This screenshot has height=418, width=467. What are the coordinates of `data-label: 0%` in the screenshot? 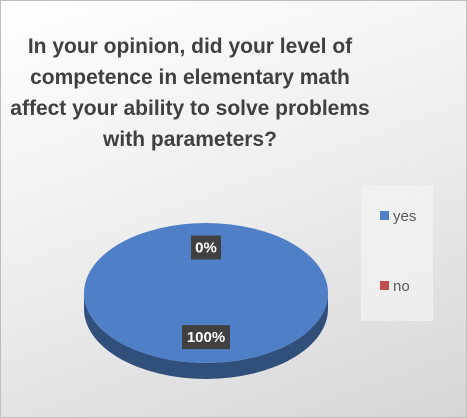 It's located at (206, 247).